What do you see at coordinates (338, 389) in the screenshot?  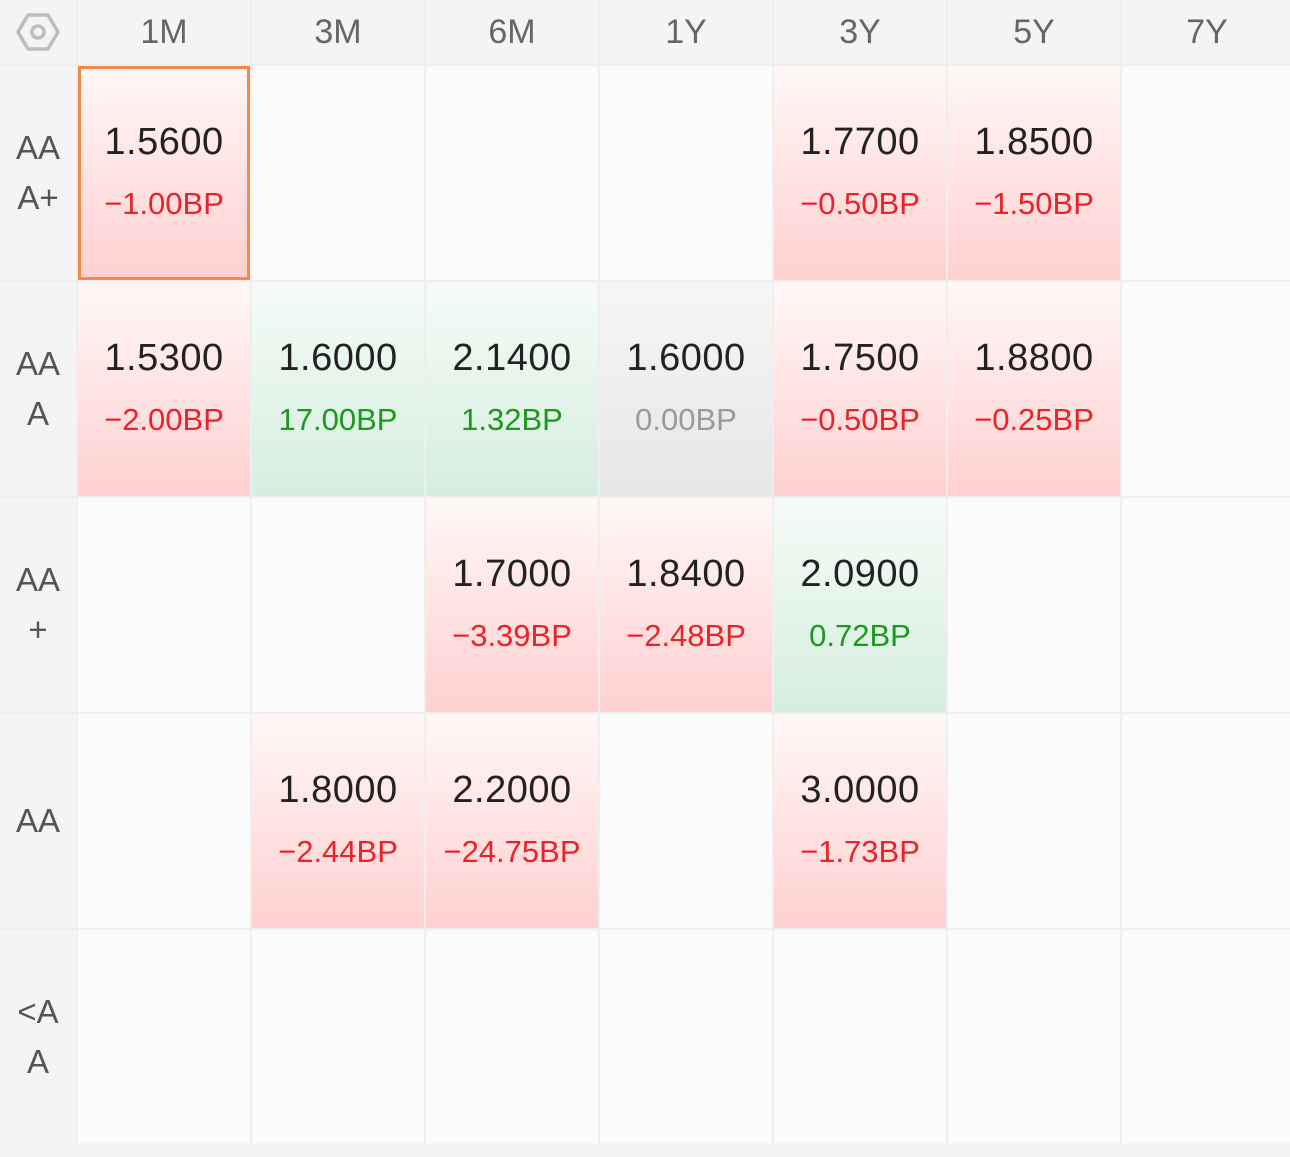 I see `rate-cell: 1.6000 17.00BP` at bounding box center [338, 389].